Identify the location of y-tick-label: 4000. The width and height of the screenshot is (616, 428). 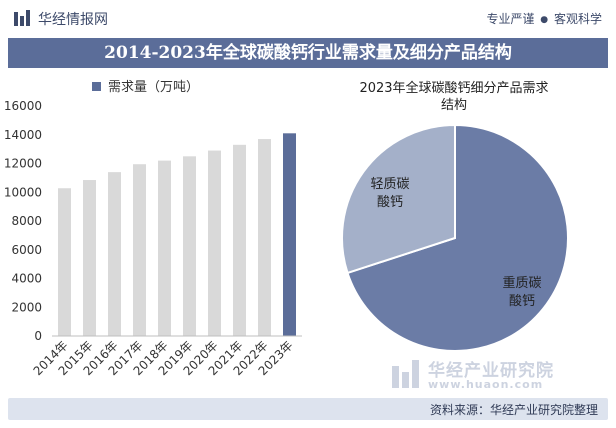
(26, 279).